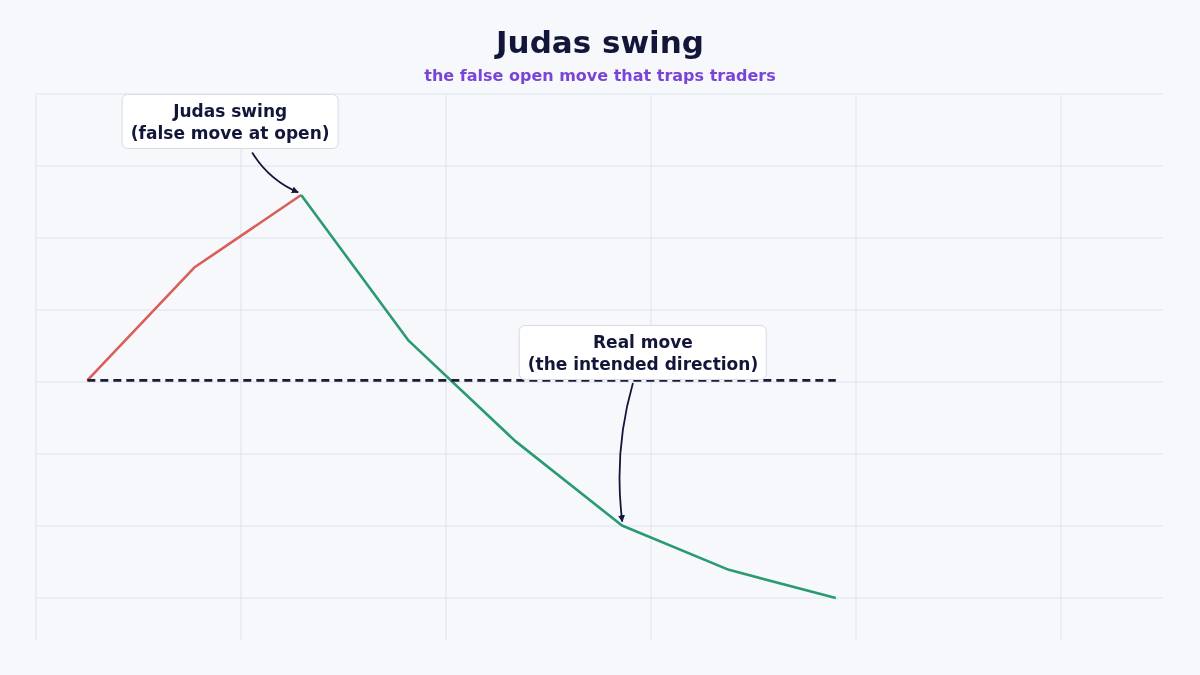 This screenshot has height=675, width=1200. Describe the element at coordinates (230, 122) in the screenshot. I see `callout-box: Judas swing (false move at open)` at that location.